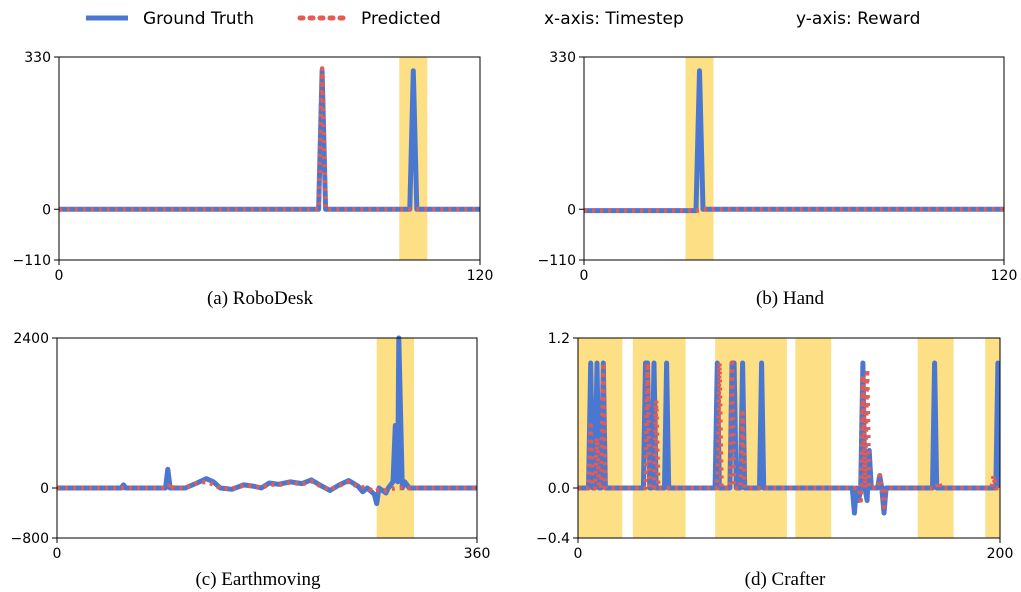  I want to click on panel-caption: (c) Earthmoving, so click(258, 579).